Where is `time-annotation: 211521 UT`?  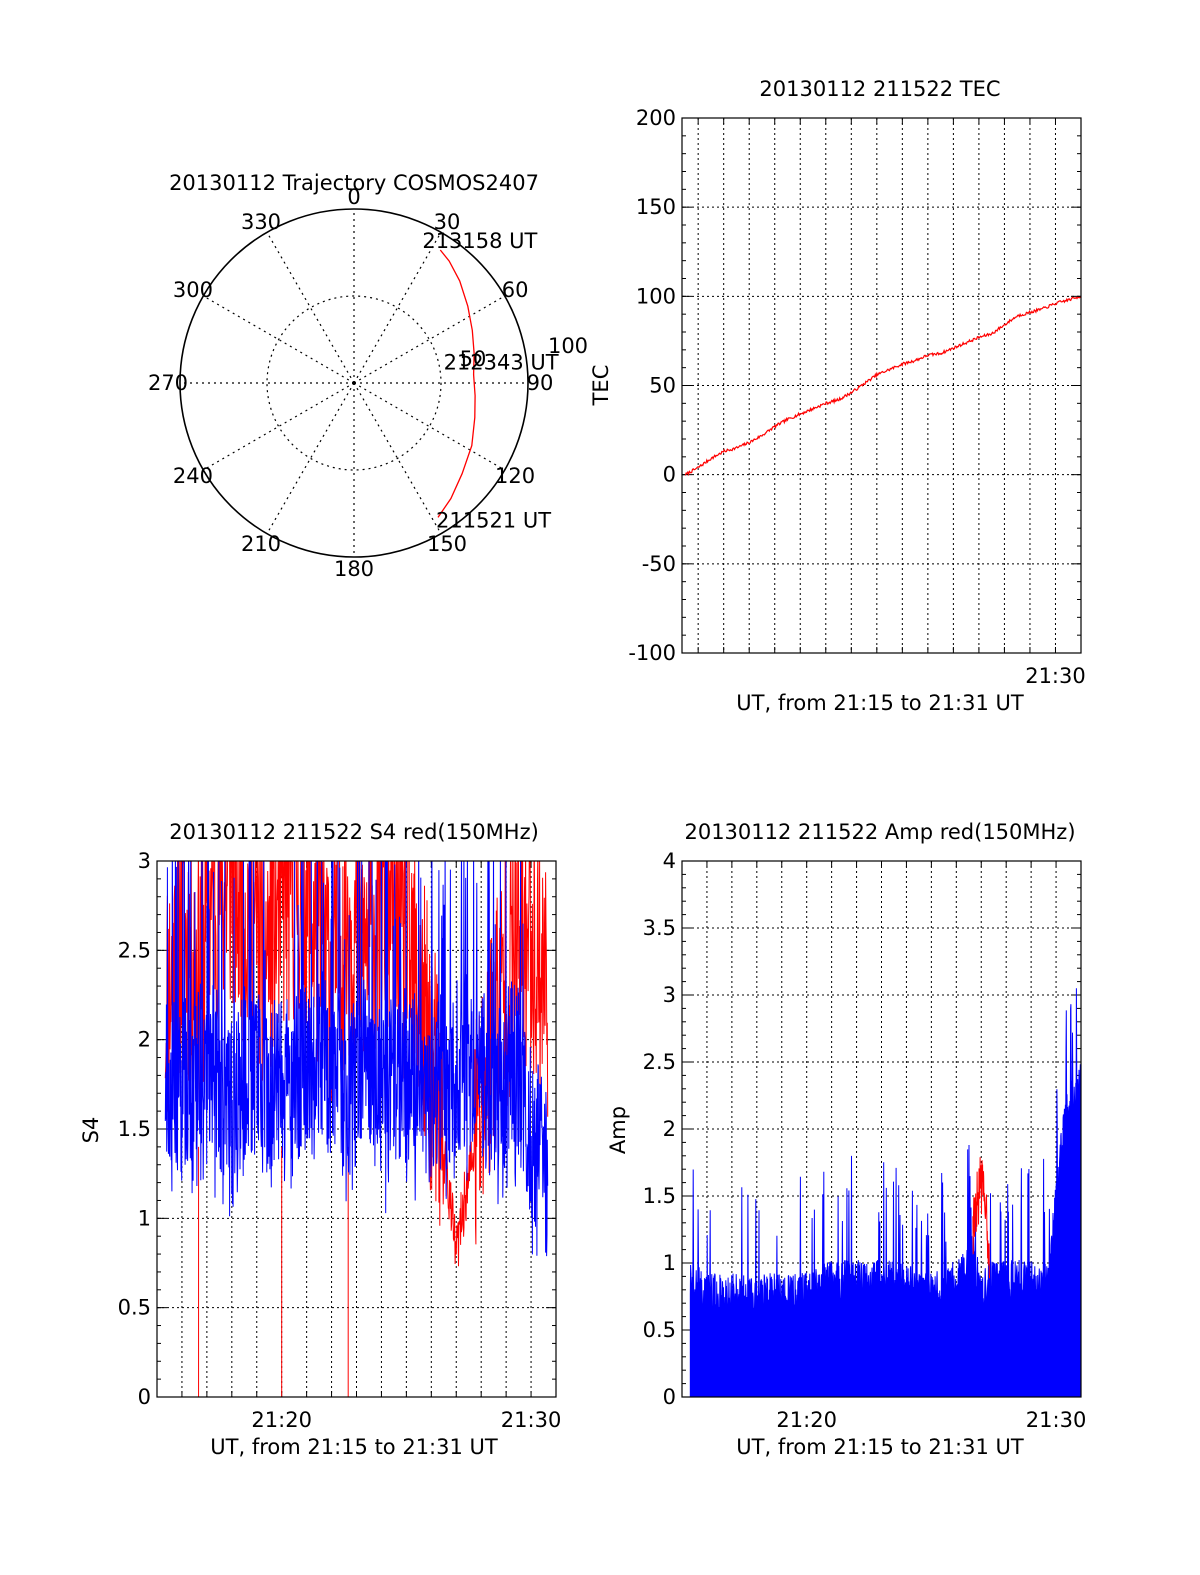
time-annotation: 211521 UT is located at coordinates (493, 520).